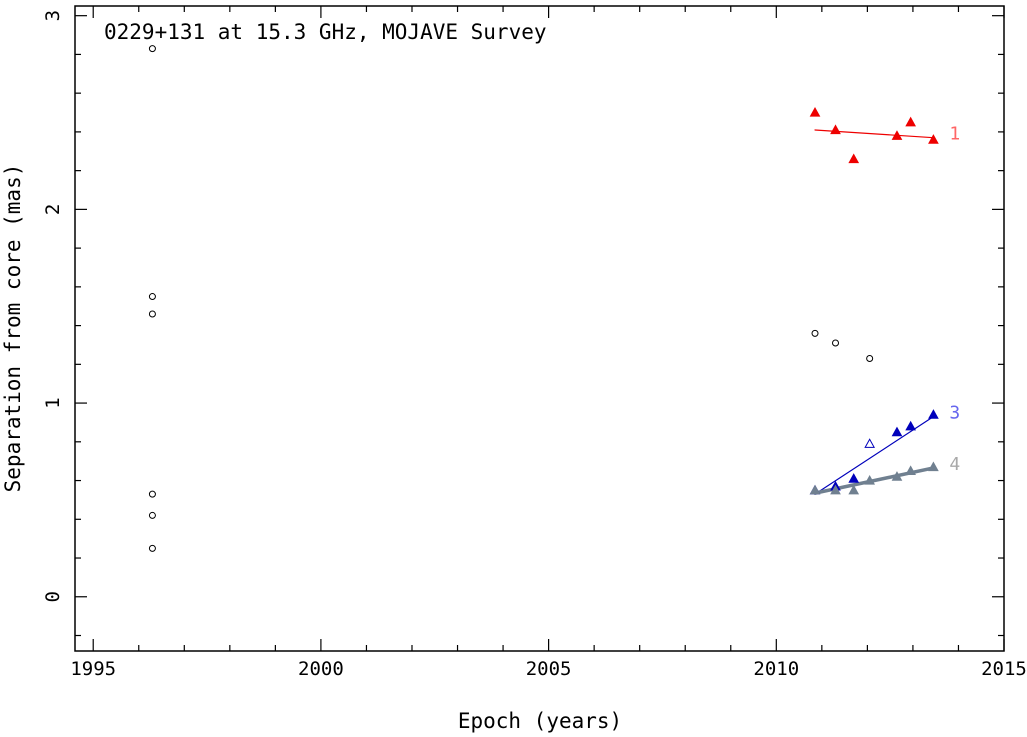 The height and width of the screenshot is (737, 1027). What do you see at coordinates (540, 721) in the screenshot?
I see `x-axis-title: Epoch (years)` at bounding box center [540, 721].